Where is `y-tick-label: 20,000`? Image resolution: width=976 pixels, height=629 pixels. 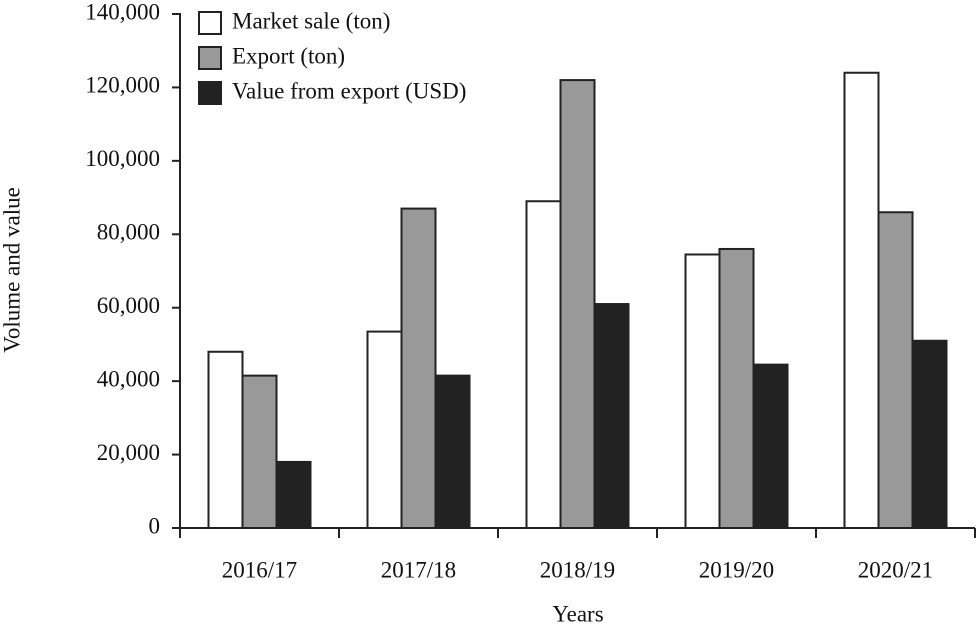
y-tick-label: 20,000 is located at coordinates (128, 452).